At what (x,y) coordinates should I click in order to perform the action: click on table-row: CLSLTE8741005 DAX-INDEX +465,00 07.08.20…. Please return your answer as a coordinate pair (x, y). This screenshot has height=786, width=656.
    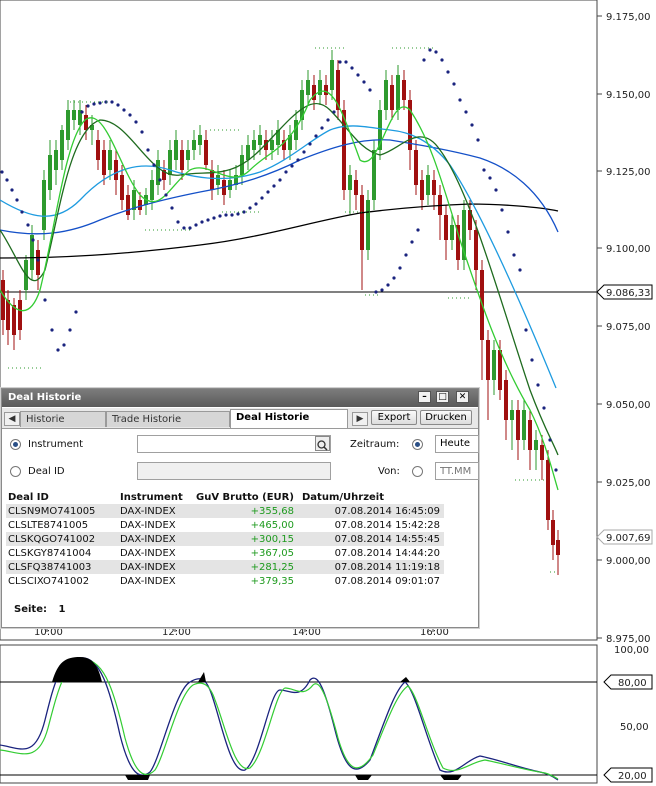
    Looking at the image, I should click on (225, 525).